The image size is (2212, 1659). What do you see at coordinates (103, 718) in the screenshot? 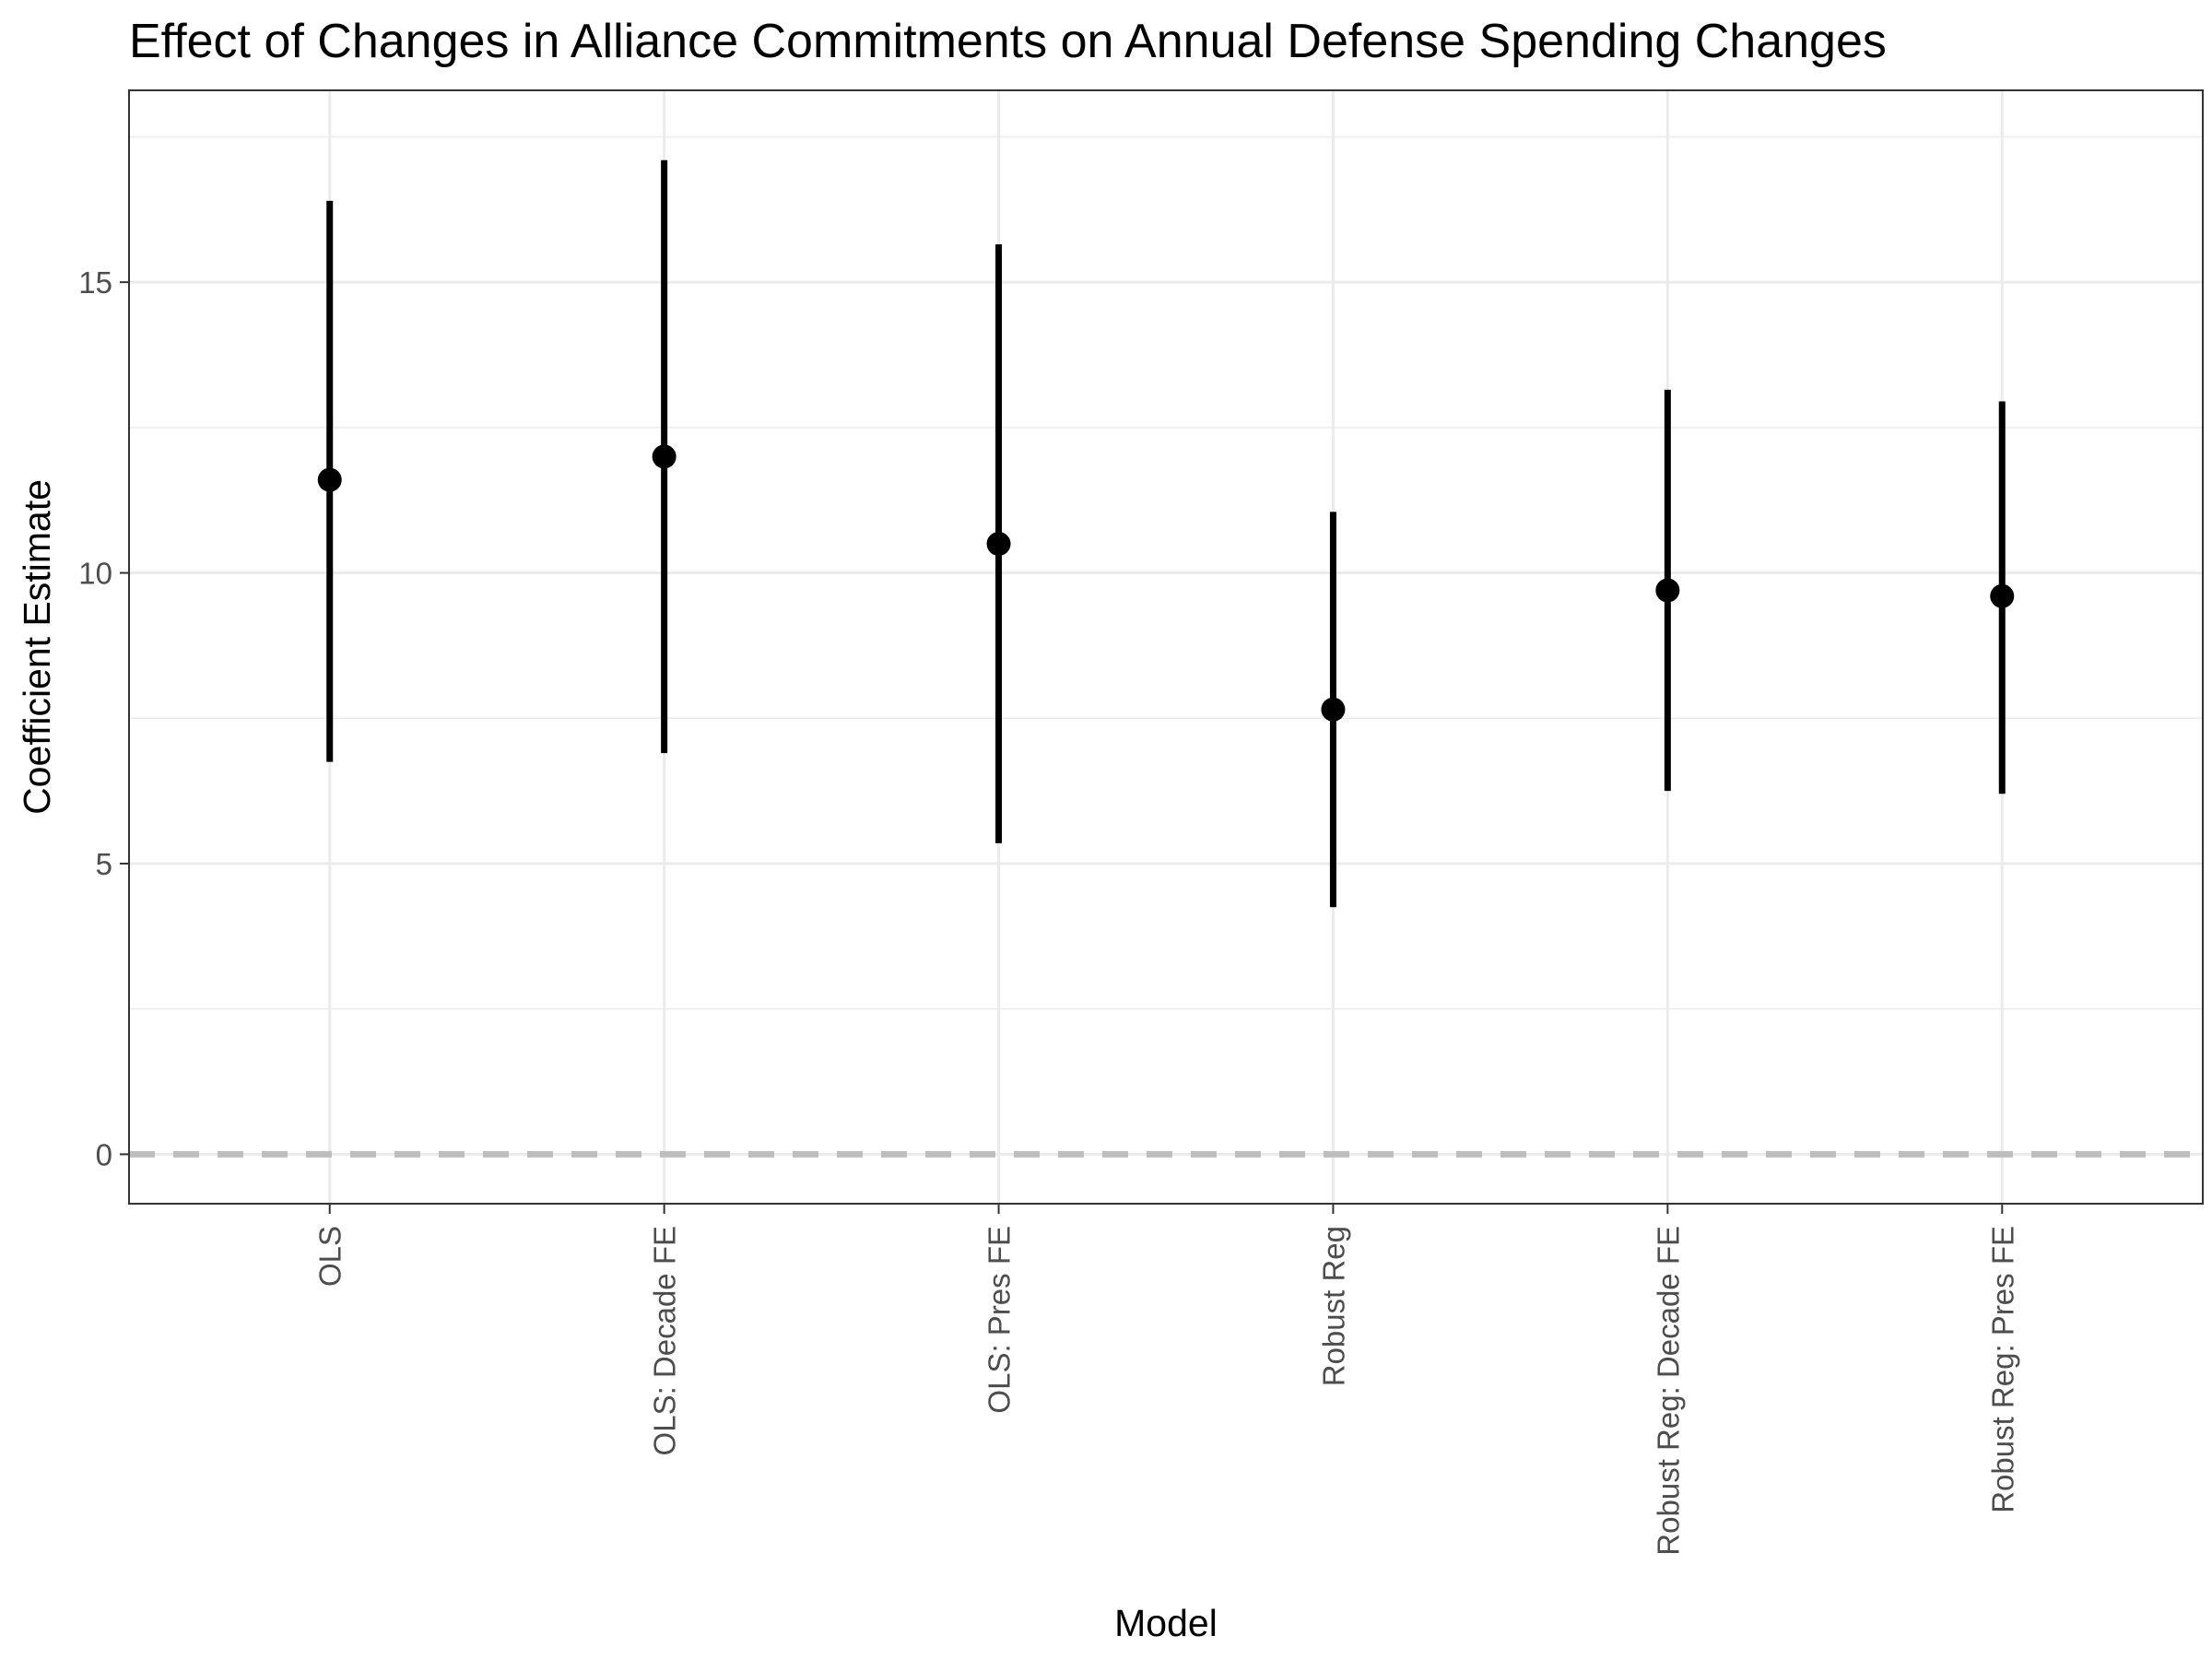
I see `y-axis: 0 5 10 15` at bounding box center [103, 718].